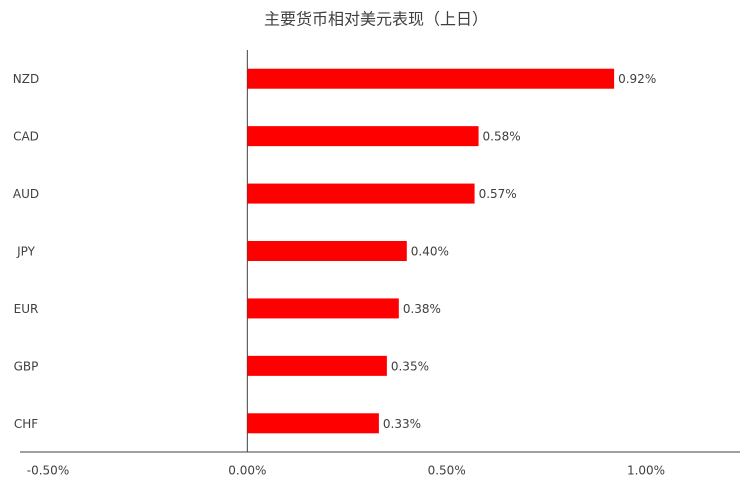  What do you see at coordinates (26, 309) in the screenshot?
I see `y-tick-label: EUR` at bounding box center [26, 309].